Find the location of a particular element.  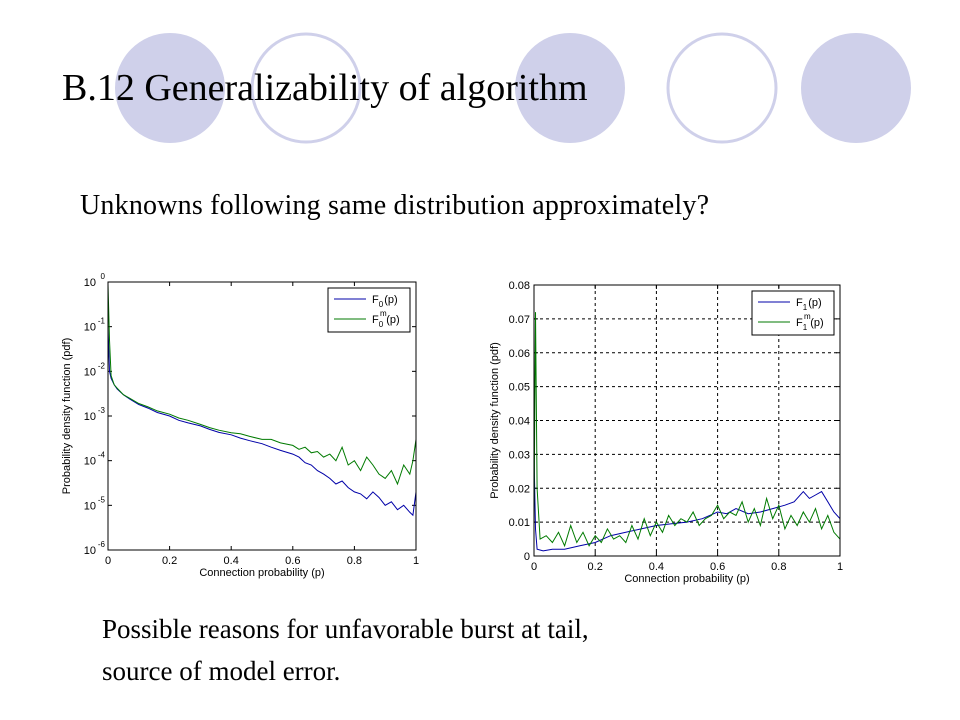

y-tick-label: 0 is located at coordinates (527, 557).